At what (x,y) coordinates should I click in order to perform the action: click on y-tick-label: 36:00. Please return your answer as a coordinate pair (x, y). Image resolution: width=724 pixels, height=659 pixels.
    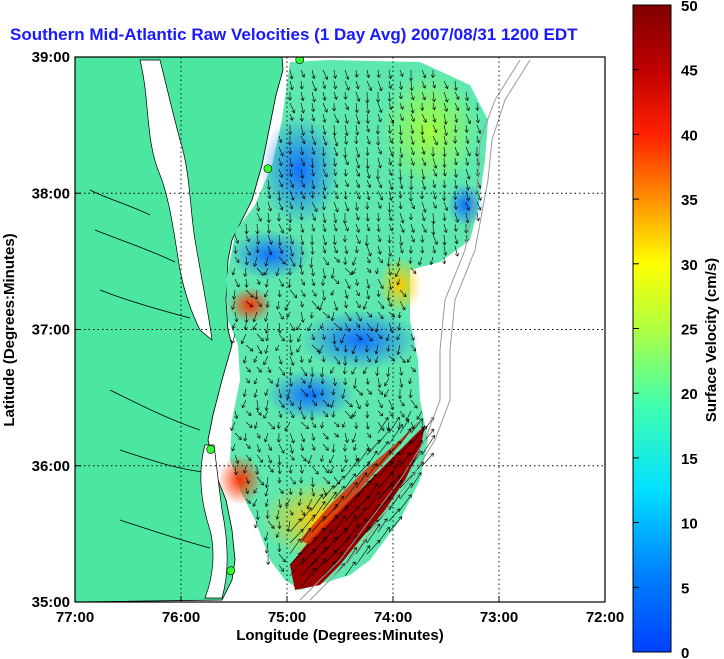
    Looking at the image, I should click on (51, 466).